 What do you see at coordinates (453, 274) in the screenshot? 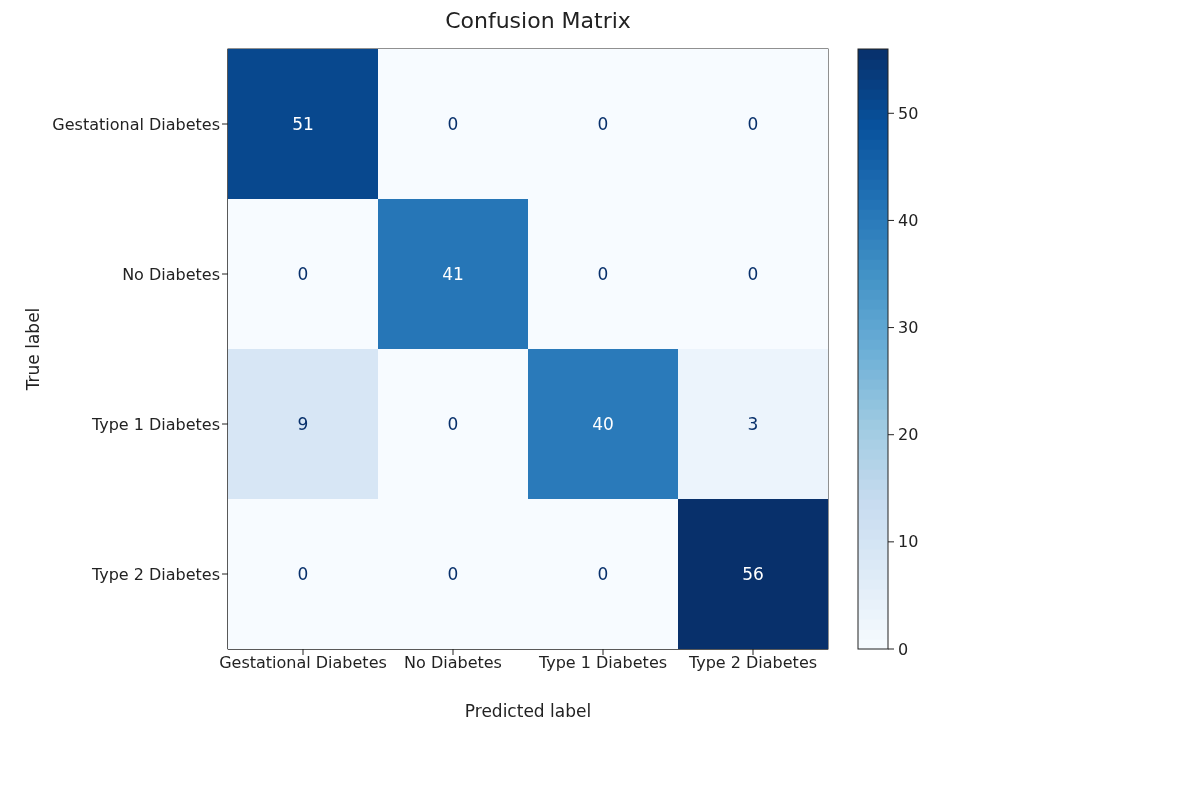
I see `data-label: 41` at bounding box center [453, 274].